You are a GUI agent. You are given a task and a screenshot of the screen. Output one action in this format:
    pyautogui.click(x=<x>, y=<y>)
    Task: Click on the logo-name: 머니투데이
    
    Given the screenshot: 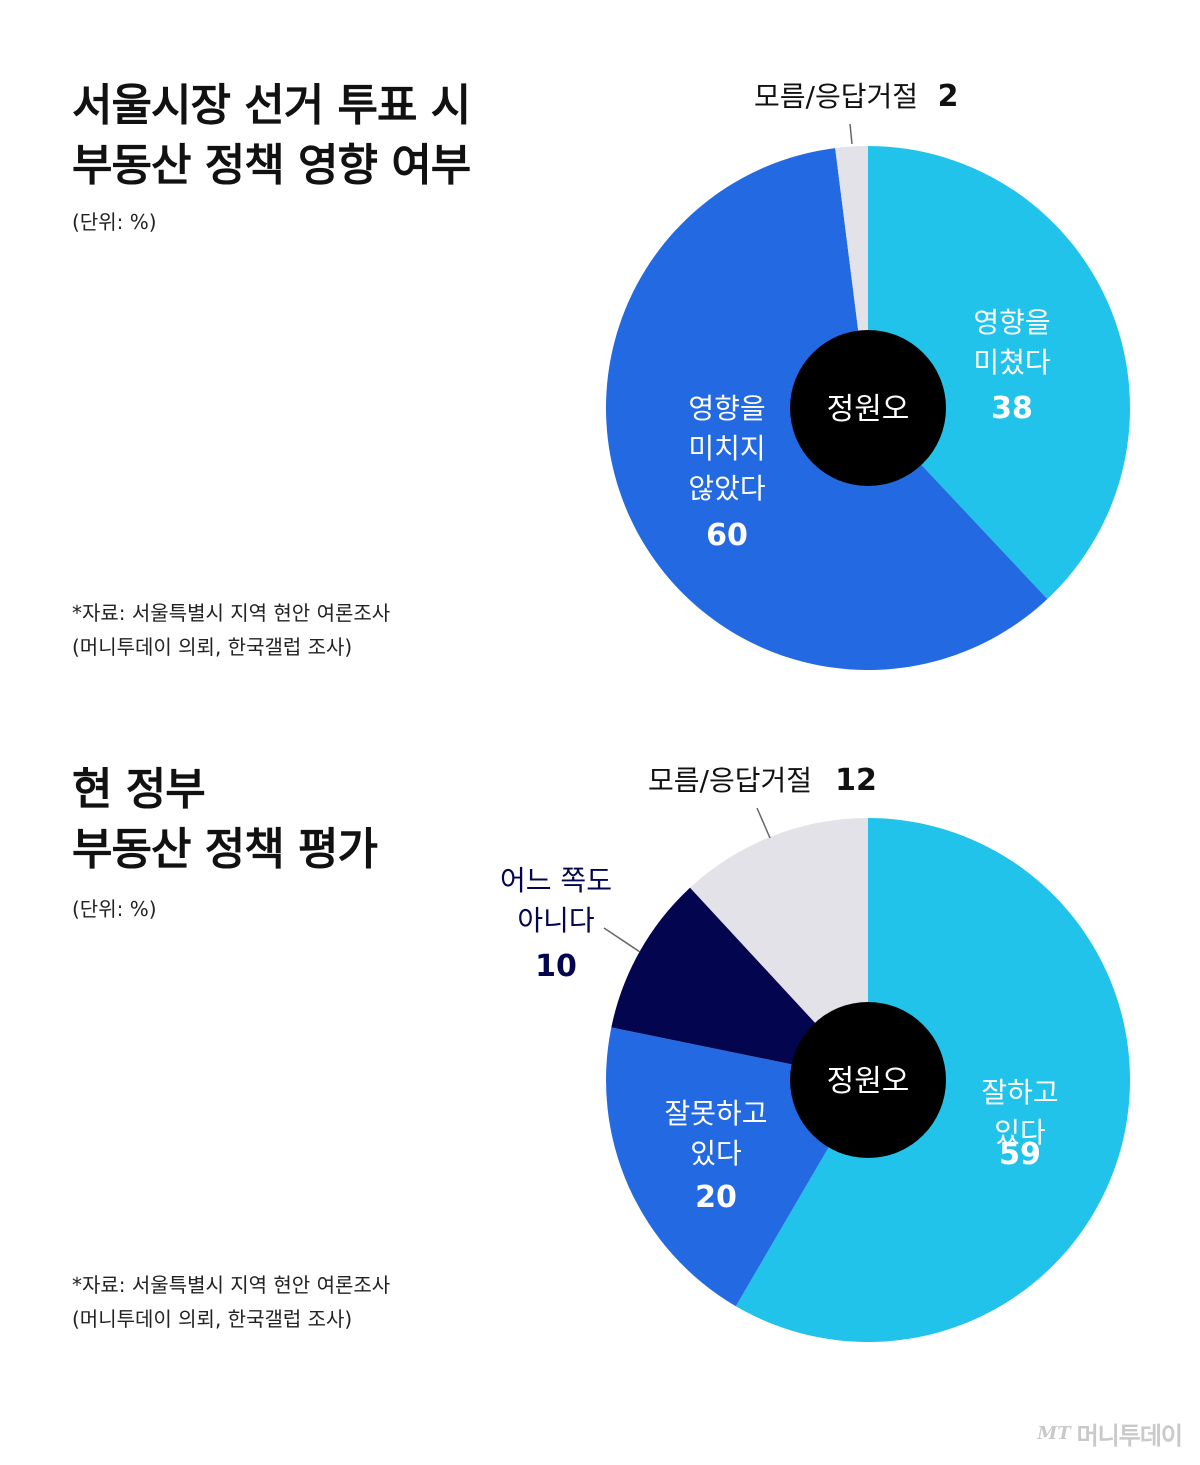 What is the action you would take?
    pyautogui.click(x=1129, y=1436)
    